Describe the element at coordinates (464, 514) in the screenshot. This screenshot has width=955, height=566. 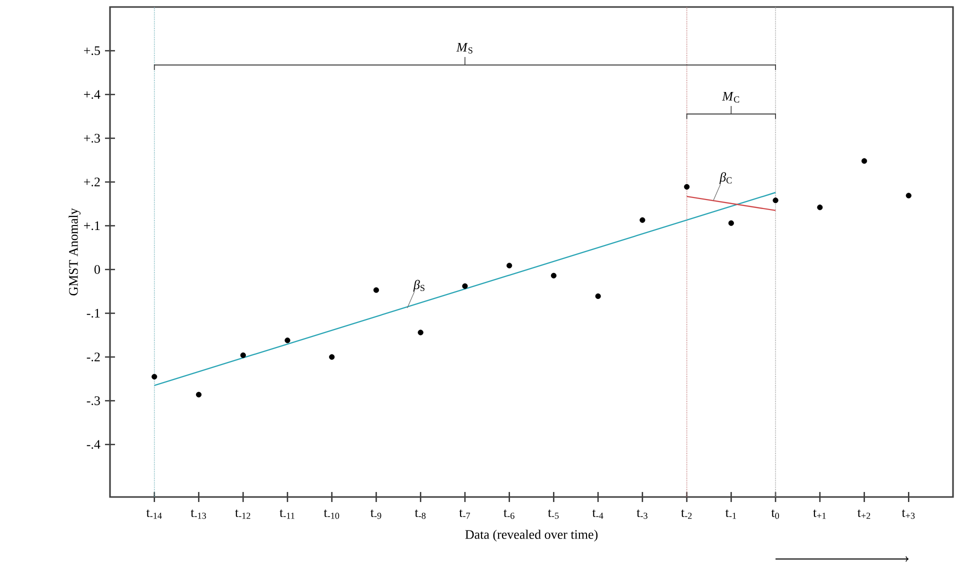
I see `x-tick-label: t$_{-7}$` at that location.